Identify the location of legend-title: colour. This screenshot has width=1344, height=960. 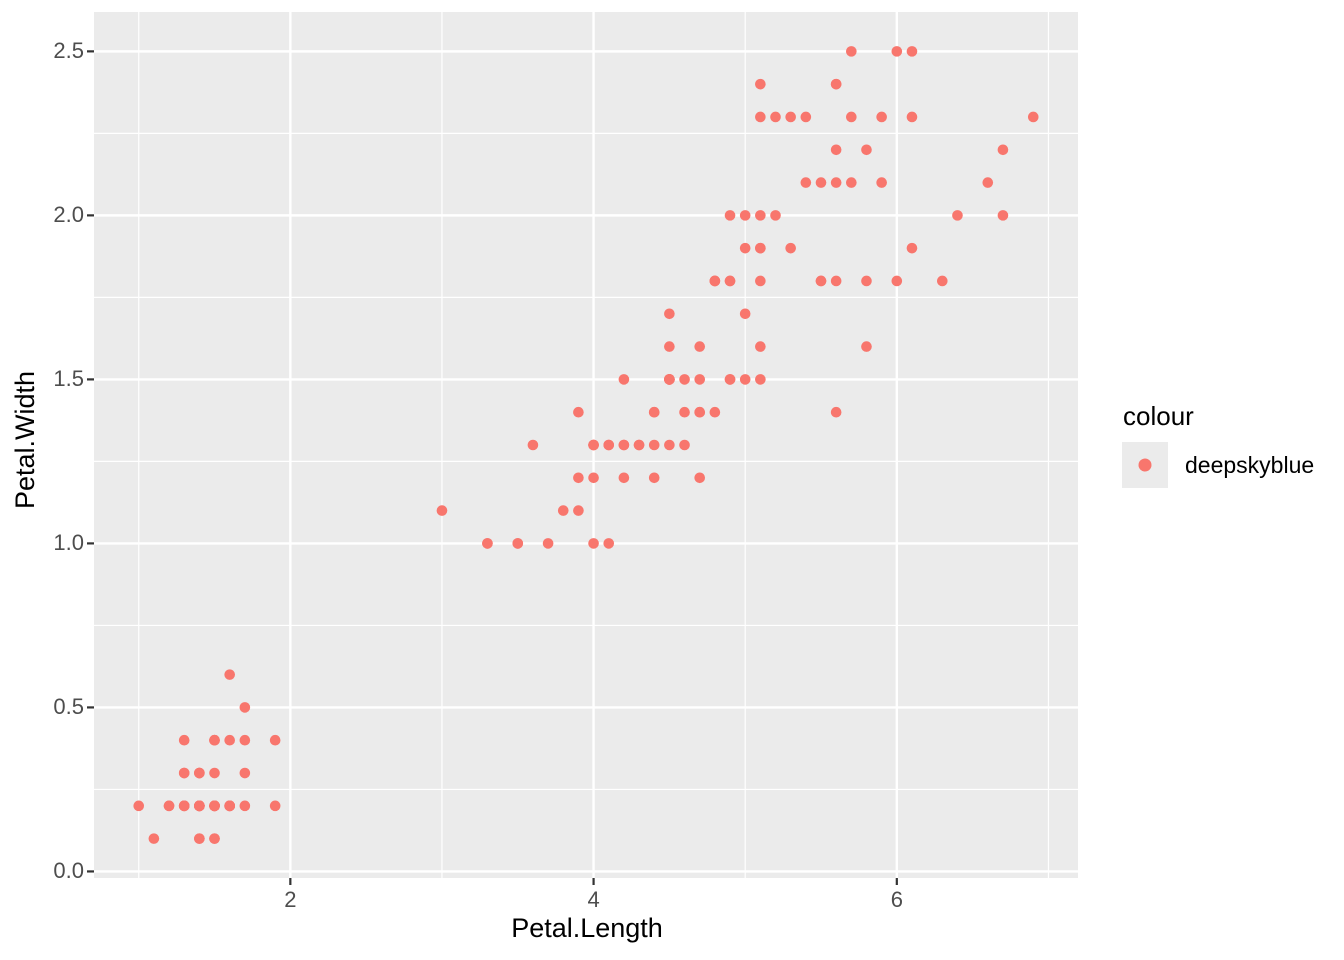
(1158, 416).